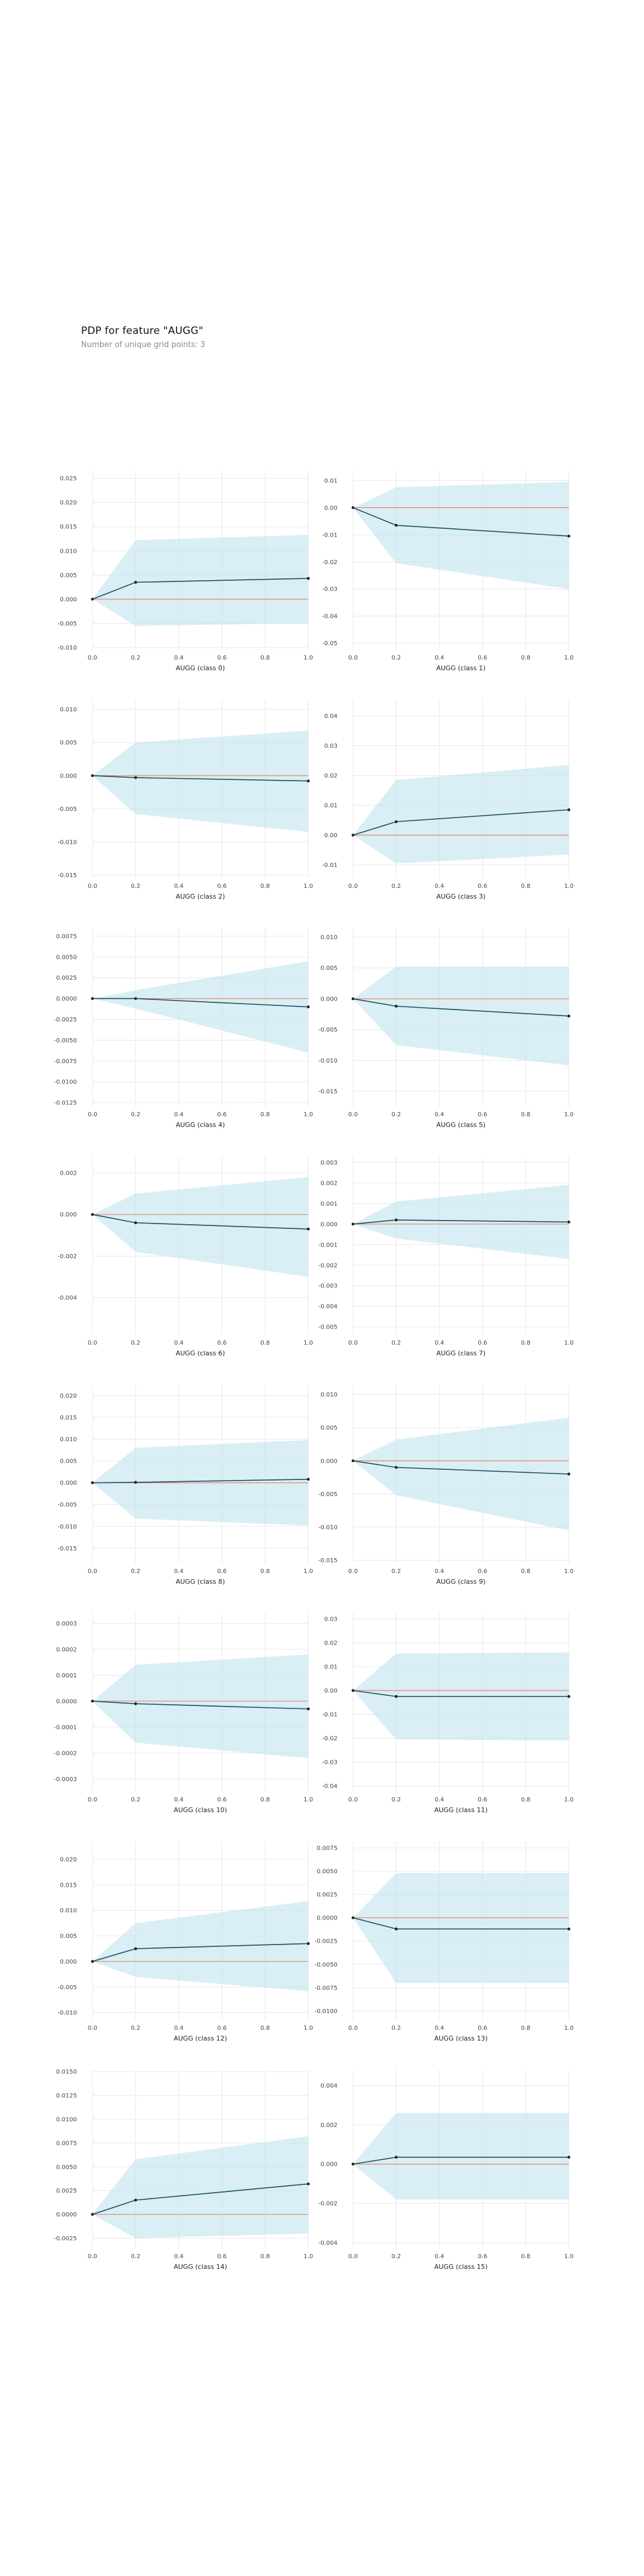  What do you see at coordinates (330, 589) in the screenshot?
I see `y-tick-label: -0.03` at bounding box center [330, 589].